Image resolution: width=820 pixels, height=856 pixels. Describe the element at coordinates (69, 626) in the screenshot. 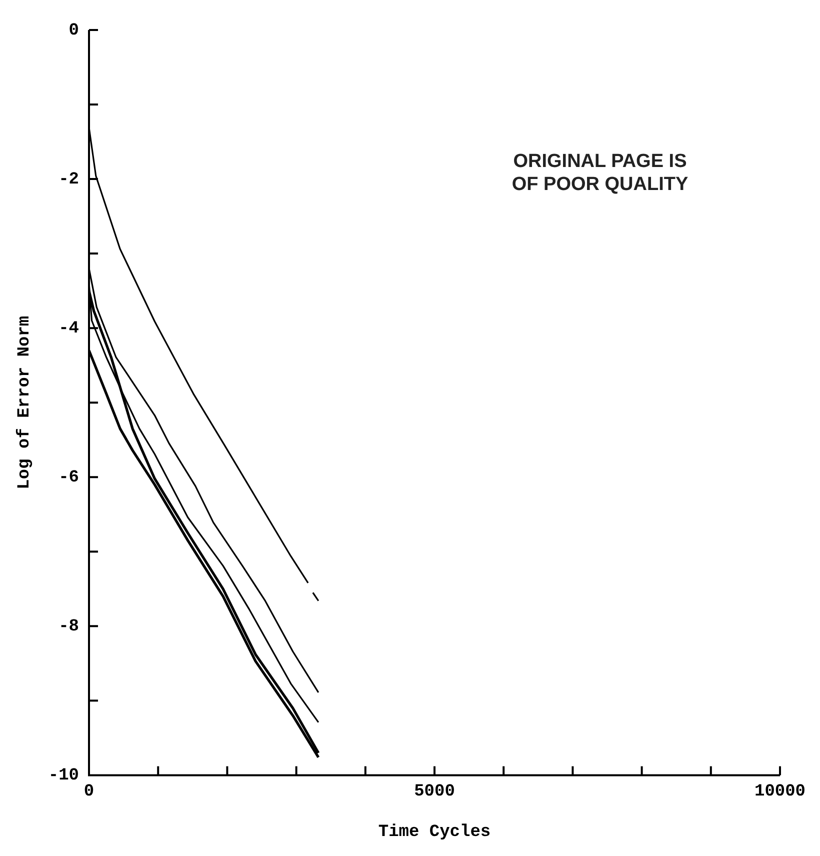

I see `y-tick-label: -8` at that location.